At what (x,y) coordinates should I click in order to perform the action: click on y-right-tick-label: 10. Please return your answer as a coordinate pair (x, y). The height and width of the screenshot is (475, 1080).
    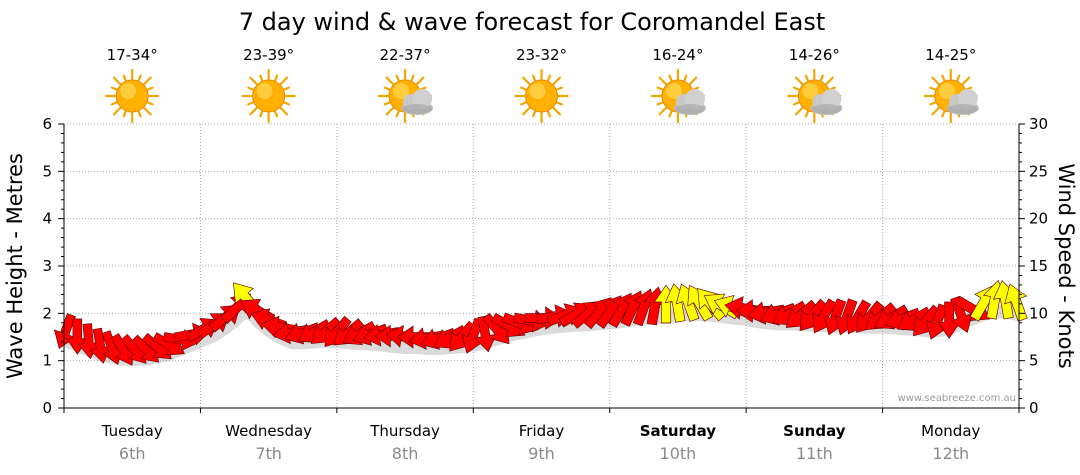
    Looking at the image, I should click on (1038, 313).